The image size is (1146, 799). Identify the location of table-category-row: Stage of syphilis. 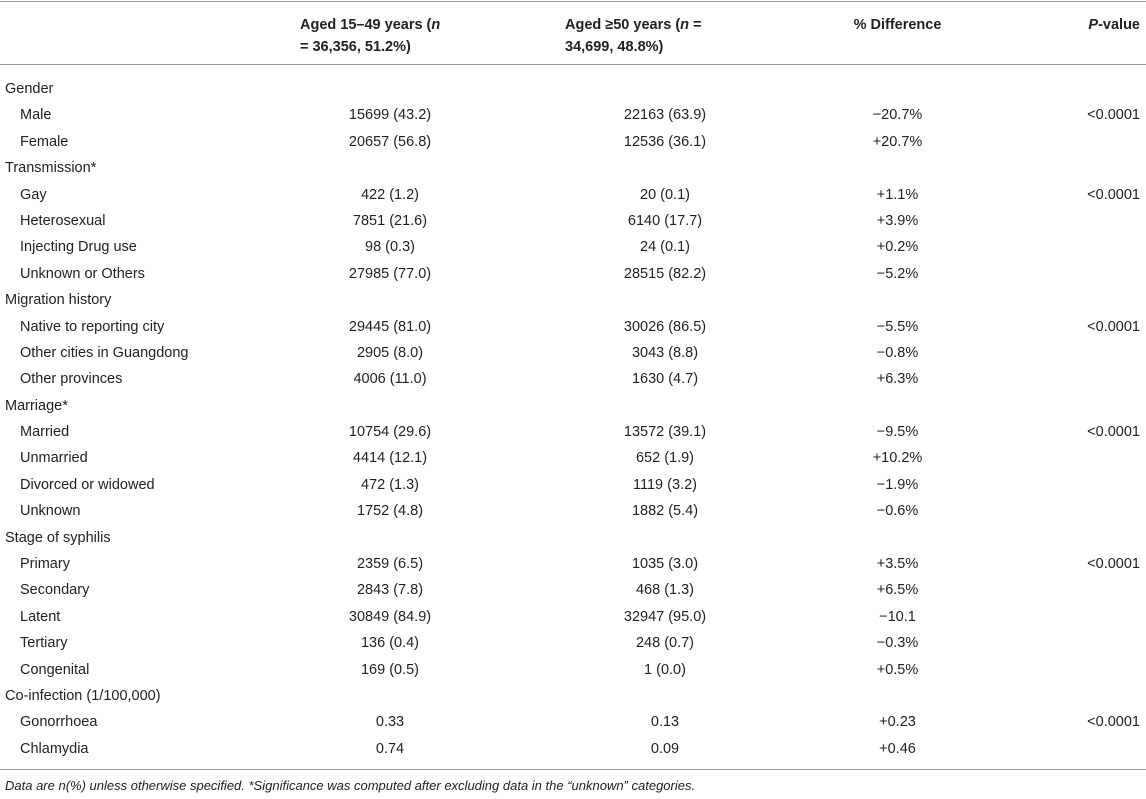
(573, 538).